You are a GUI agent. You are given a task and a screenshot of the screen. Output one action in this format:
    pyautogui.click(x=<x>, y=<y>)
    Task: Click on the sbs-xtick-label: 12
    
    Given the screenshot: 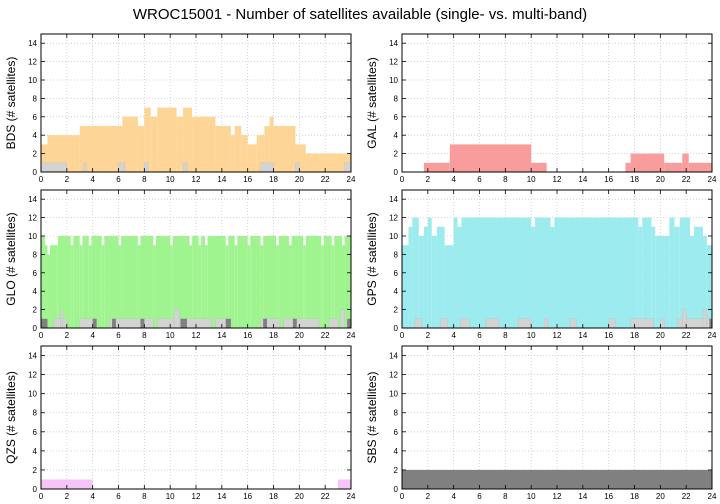 What is the action you would take?
    pyautogui.click(x=557, y=496)
    